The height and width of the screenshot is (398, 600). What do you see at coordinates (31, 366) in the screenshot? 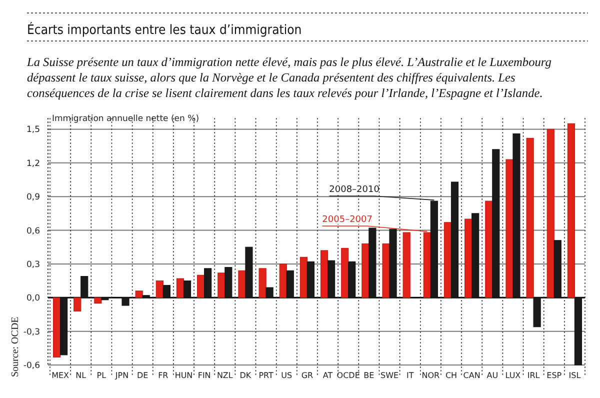
I see `y-tick-label: -0,6` at bounding box center [31, 366].